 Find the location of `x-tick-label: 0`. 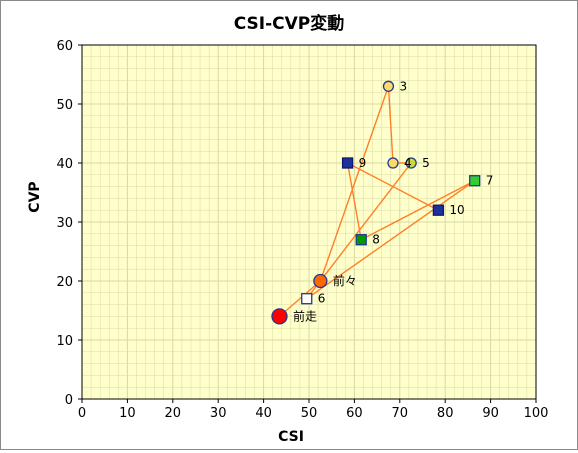

x-tick-label: 0 is located at coordinates (82, 413).